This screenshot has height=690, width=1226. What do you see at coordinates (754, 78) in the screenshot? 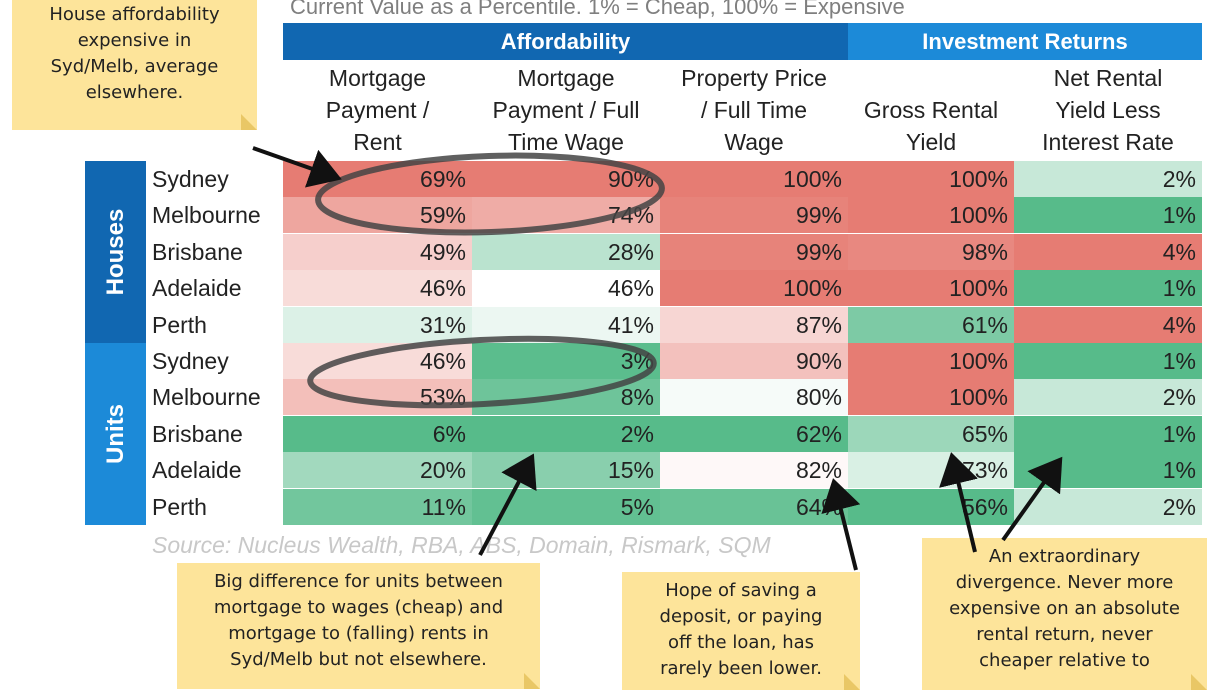
I see `column-header-line: Property Price` at bounding box center [754, 78].